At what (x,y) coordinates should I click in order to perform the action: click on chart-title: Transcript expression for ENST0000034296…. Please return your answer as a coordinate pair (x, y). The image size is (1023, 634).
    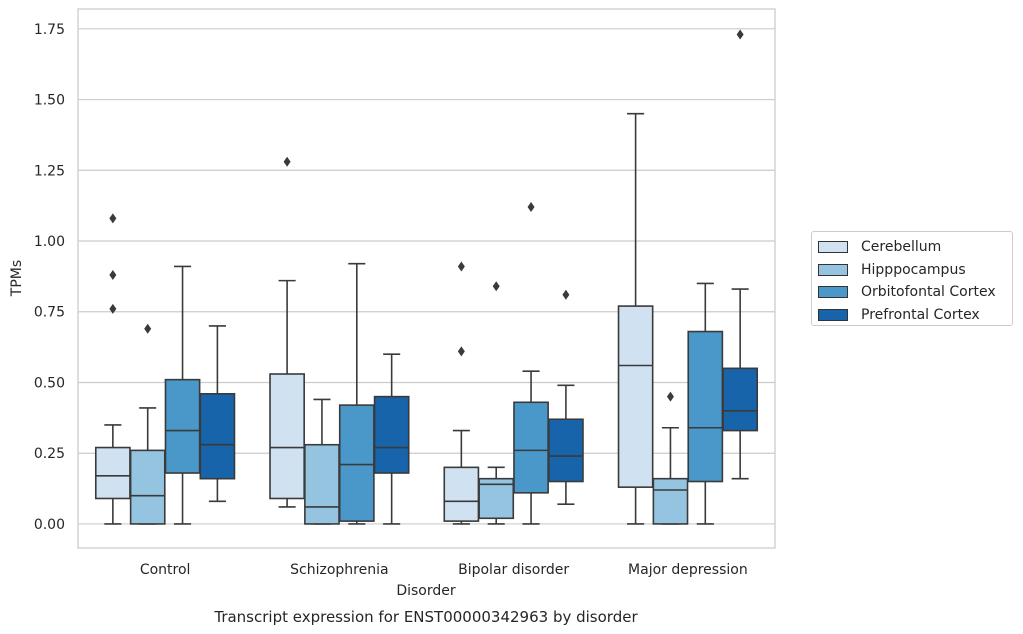
    Looking at the image, I should click on (425, 617).